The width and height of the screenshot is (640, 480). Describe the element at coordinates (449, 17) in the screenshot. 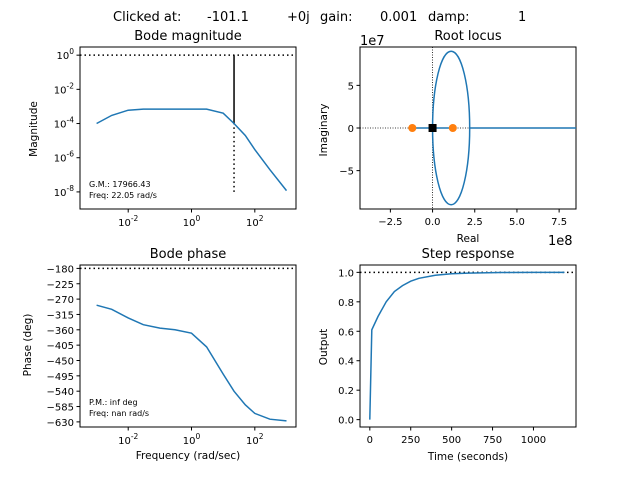

I see `damp-label: damp:` at that location.